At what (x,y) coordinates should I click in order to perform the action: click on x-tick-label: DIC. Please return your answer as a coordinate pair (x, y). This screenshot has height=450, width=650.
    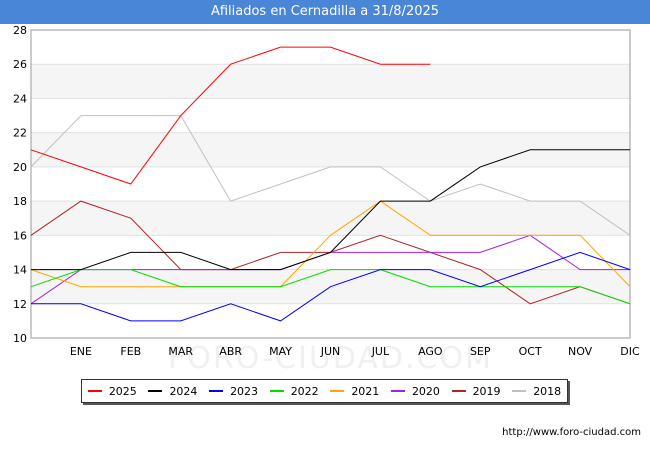
    Looking at the image, I should click on (630, 351).